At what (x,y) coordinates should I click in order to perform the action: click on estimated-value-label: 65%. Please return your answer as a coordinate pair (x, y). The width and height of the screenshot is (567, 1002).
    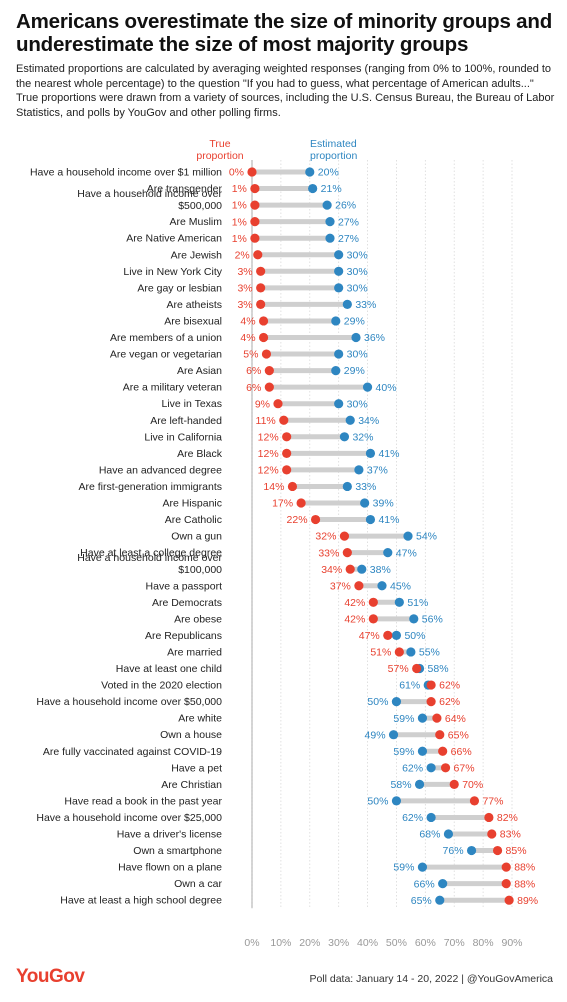
    Looking at the image, I should click on (421, 901).